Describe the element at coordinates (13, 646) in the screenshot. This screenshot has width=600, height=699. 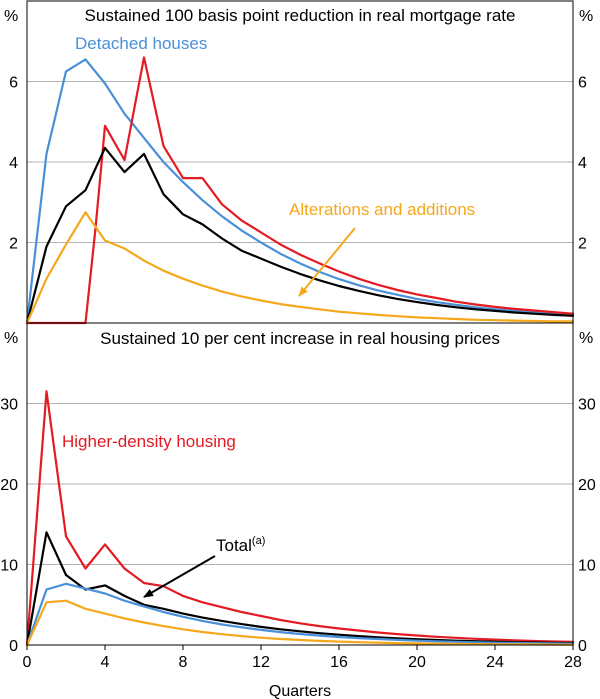
I see `bottom-y-tick-left: 0` at that location.